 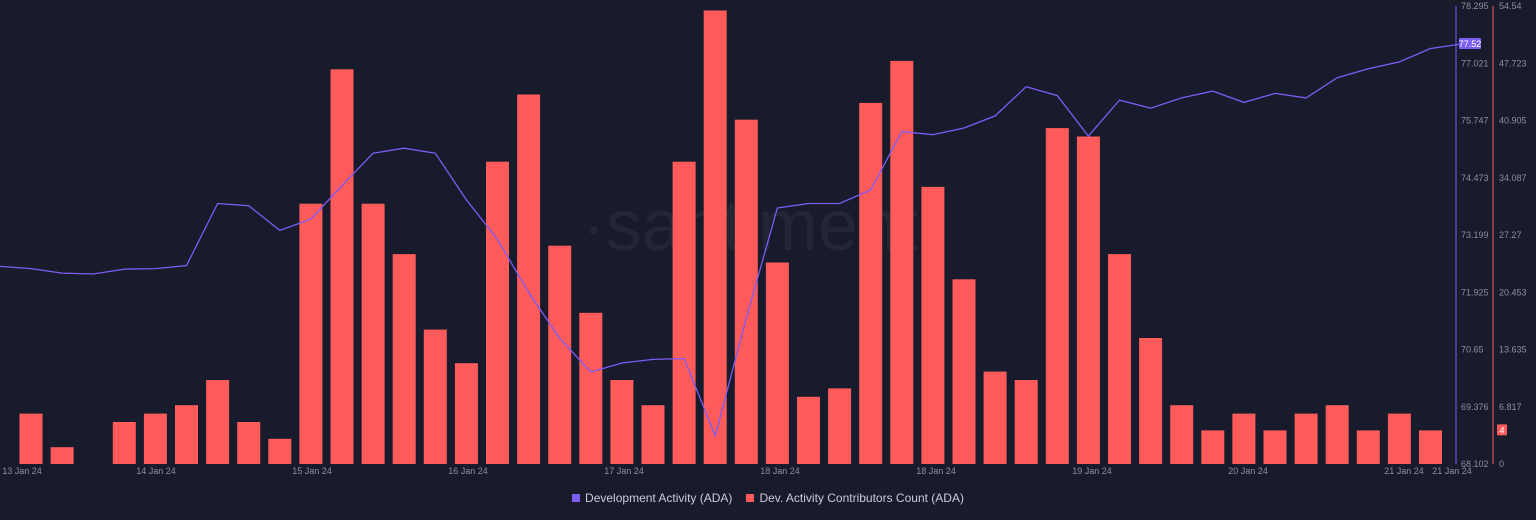 I want to click on right-axis-tick-label: 47.723, so click(x=1513, y=63).